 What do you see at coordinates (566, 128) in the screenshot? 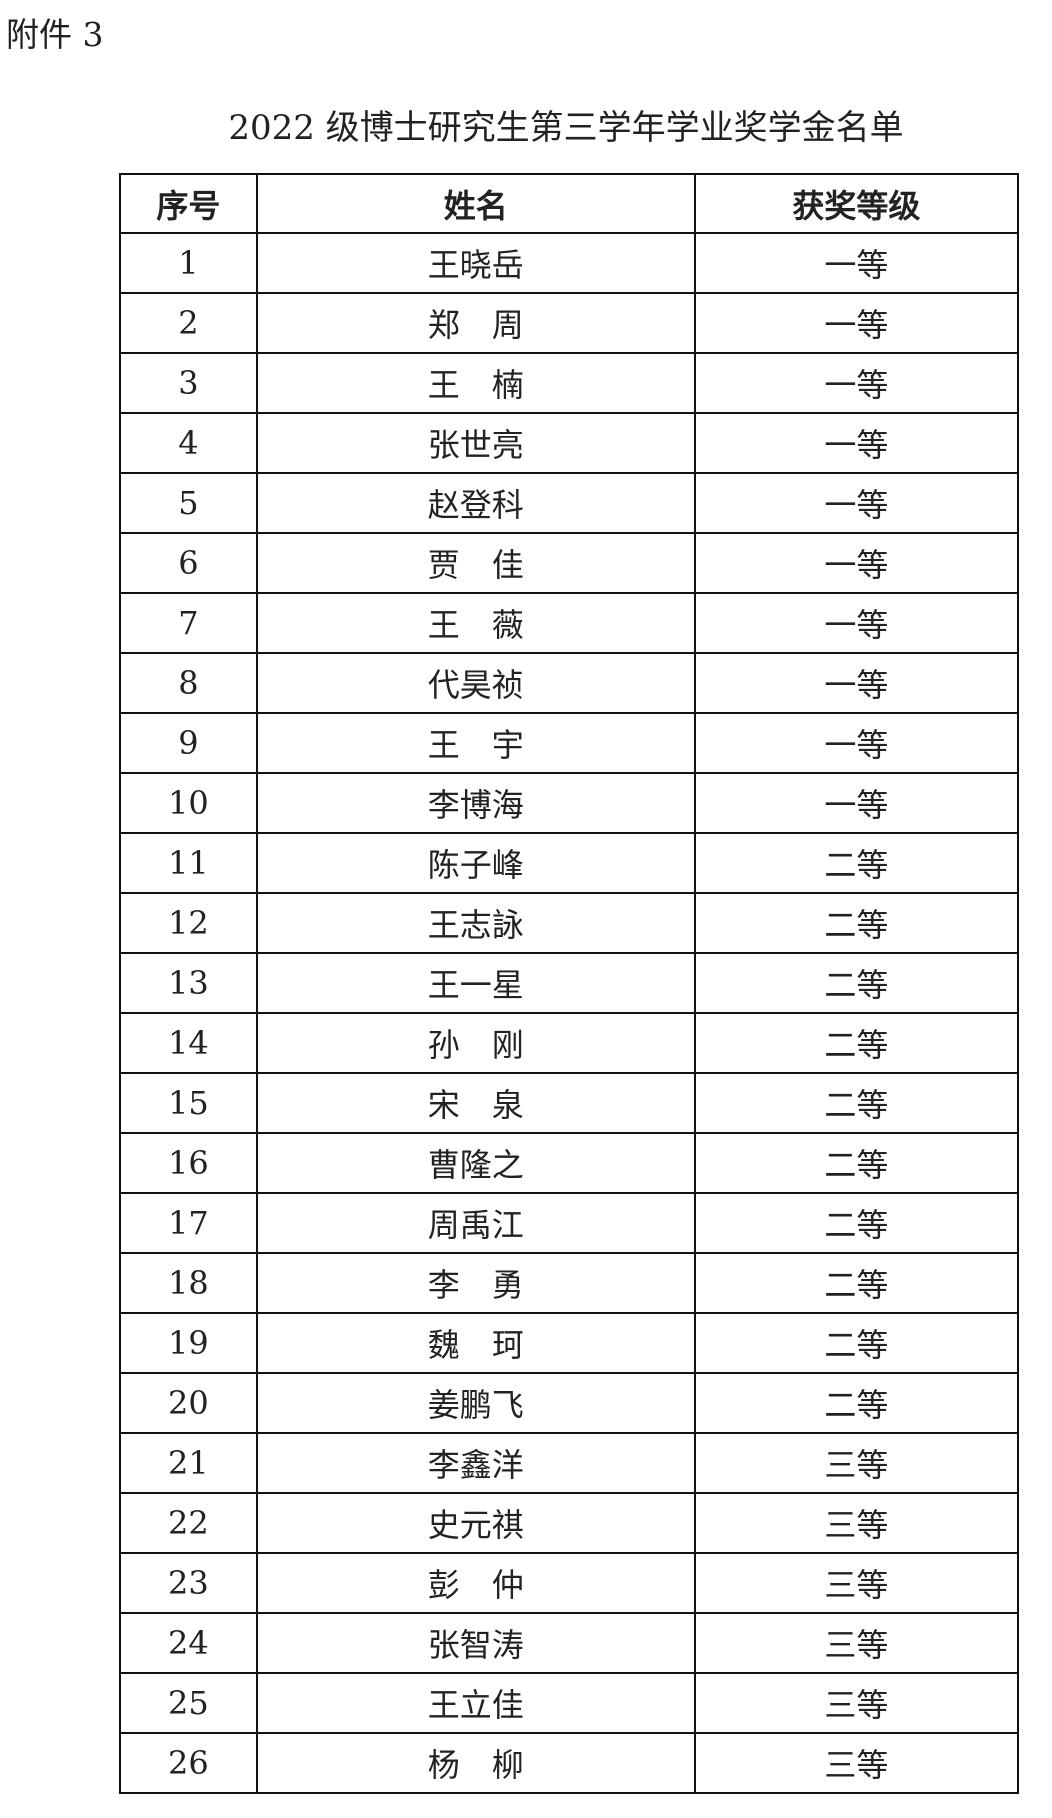
I see `document-title: 2022 级博士研究生第三学年学业奖学金名单` at bounding box center [566, 128].